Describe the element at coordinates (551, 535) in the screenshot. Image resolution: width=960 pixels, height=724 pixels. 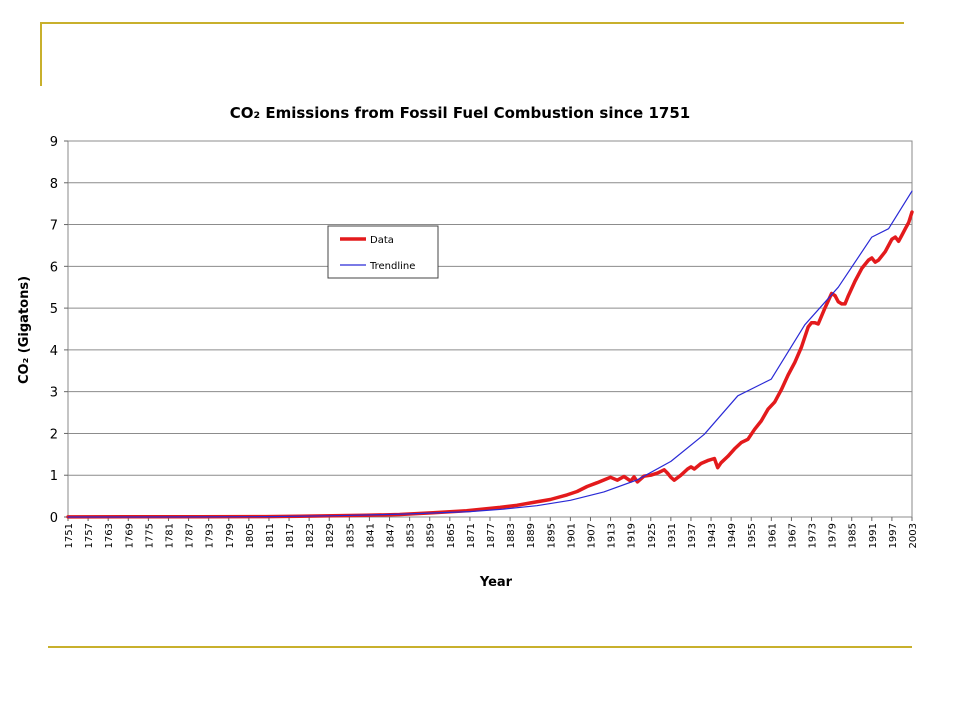
I see `x-tick-label: 1895` at that location.